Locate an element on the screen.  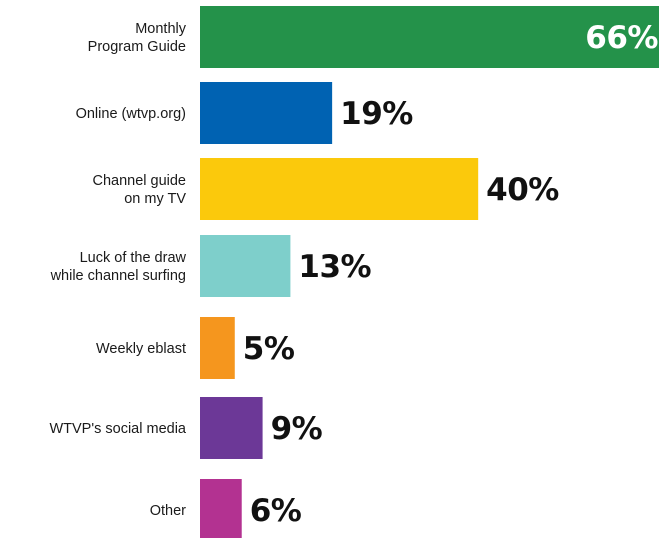
category-label: Monthly Program Guide is located at coordinates (137, 38).